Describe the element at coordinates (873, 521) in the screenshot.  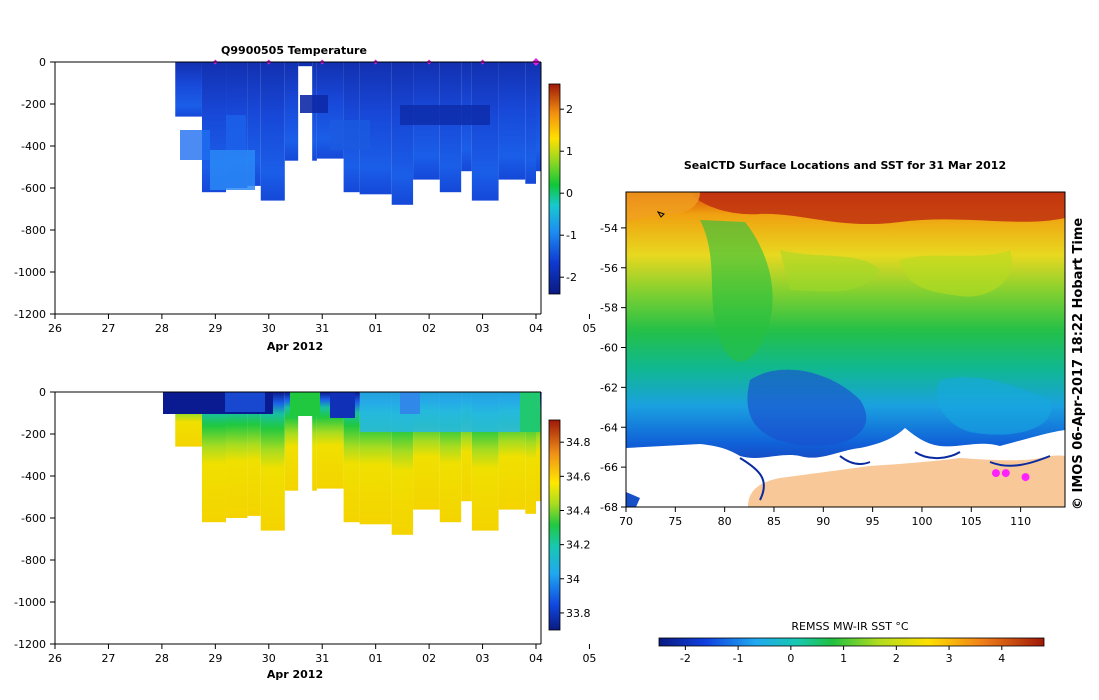
I see `map-x-tick-label: 95` at that location.